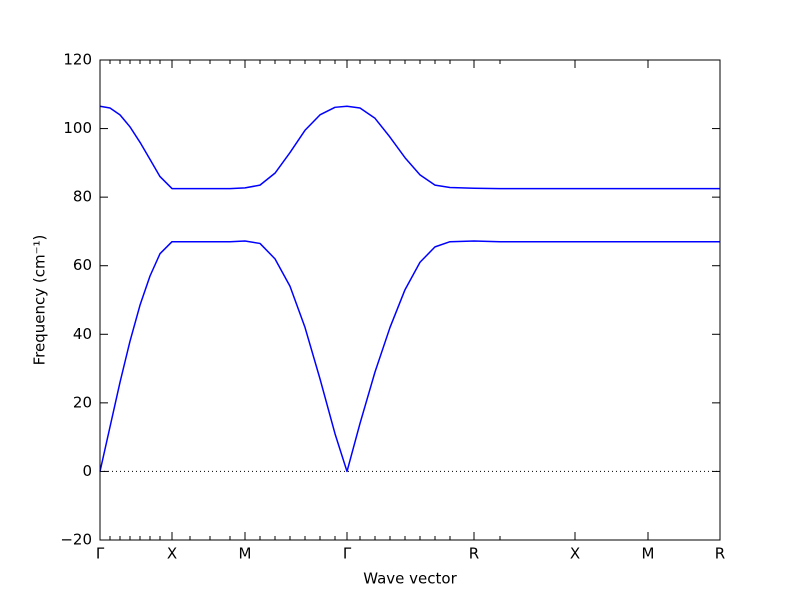 This screenshot has width=800, height=604. What do you see at coordinates (82, 197) in the screenshot?
I see `y-tick-label: 80` at bounding box center [82, 197].